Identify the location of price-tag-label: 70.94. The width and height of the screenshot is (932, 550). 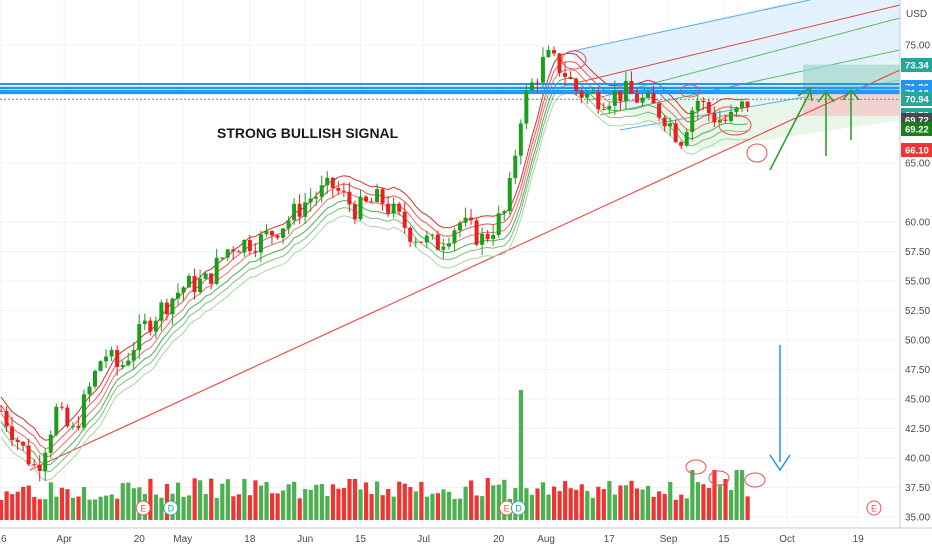
(917, 100).